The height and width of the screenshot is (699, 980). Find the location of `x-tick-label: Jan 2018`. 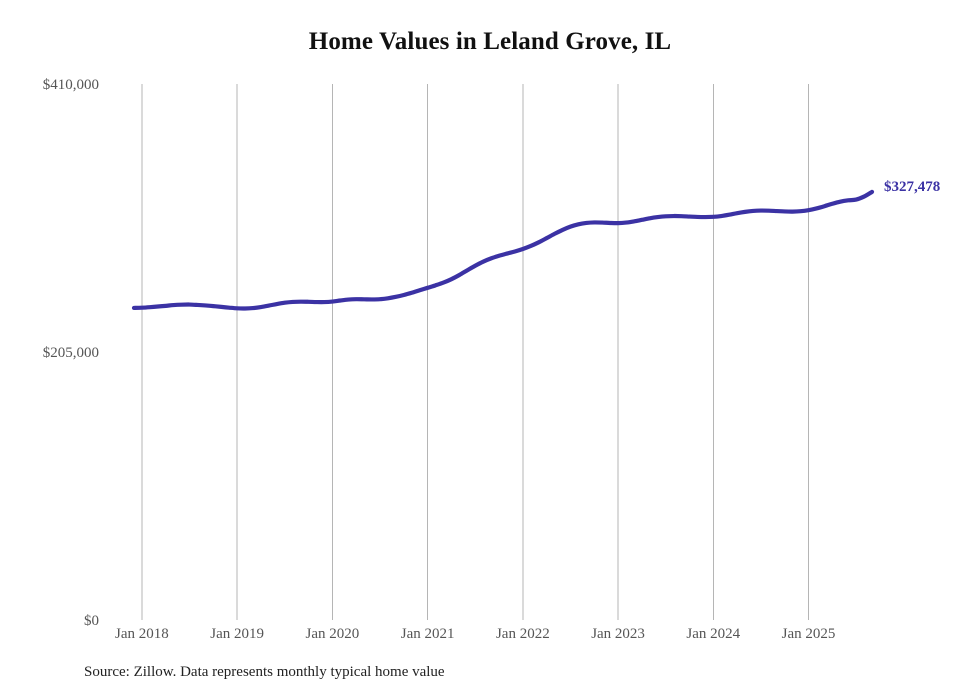

x-tick-label: Jan 2018 is located at coordinates (142, 634).